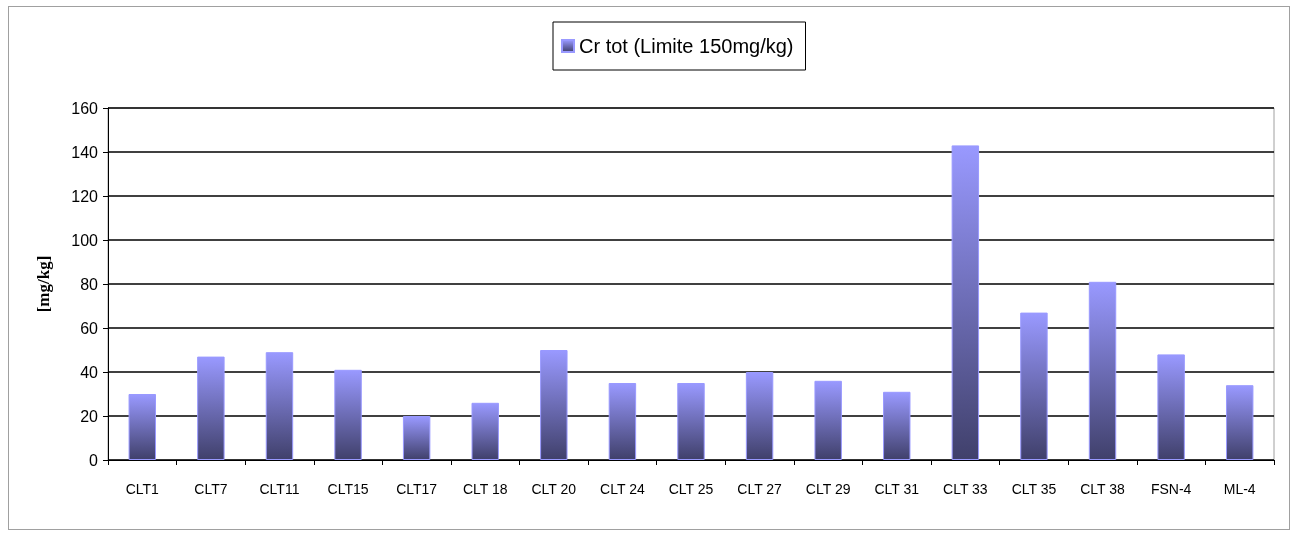  I want to click on x-tick-label: CLT 24, so click(622, 489).